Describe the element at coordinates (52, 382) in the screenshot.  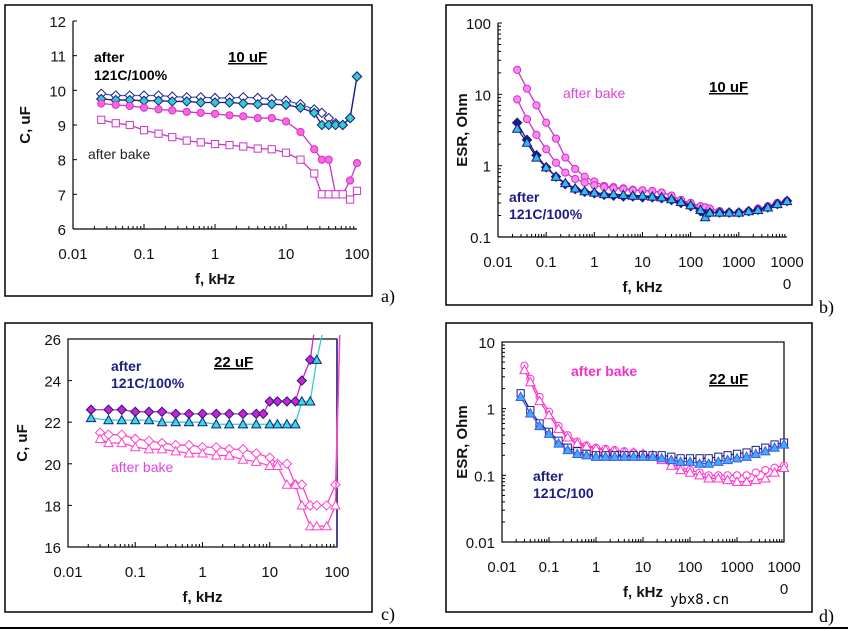
I see `panel-c-y-tick-label: 24` at that location.